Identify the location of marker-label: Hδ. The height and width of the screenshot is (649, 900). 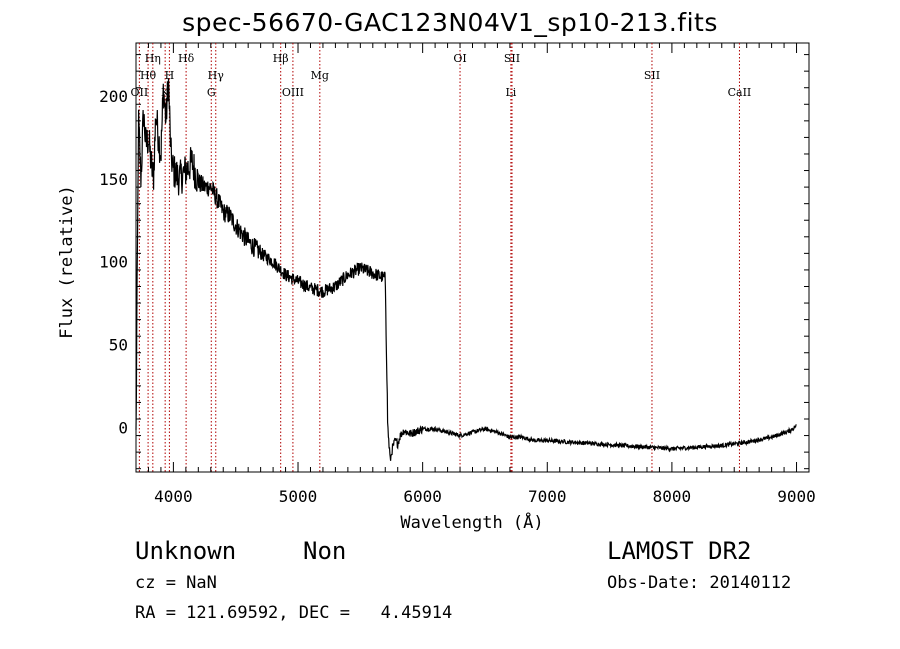
(186, 58).